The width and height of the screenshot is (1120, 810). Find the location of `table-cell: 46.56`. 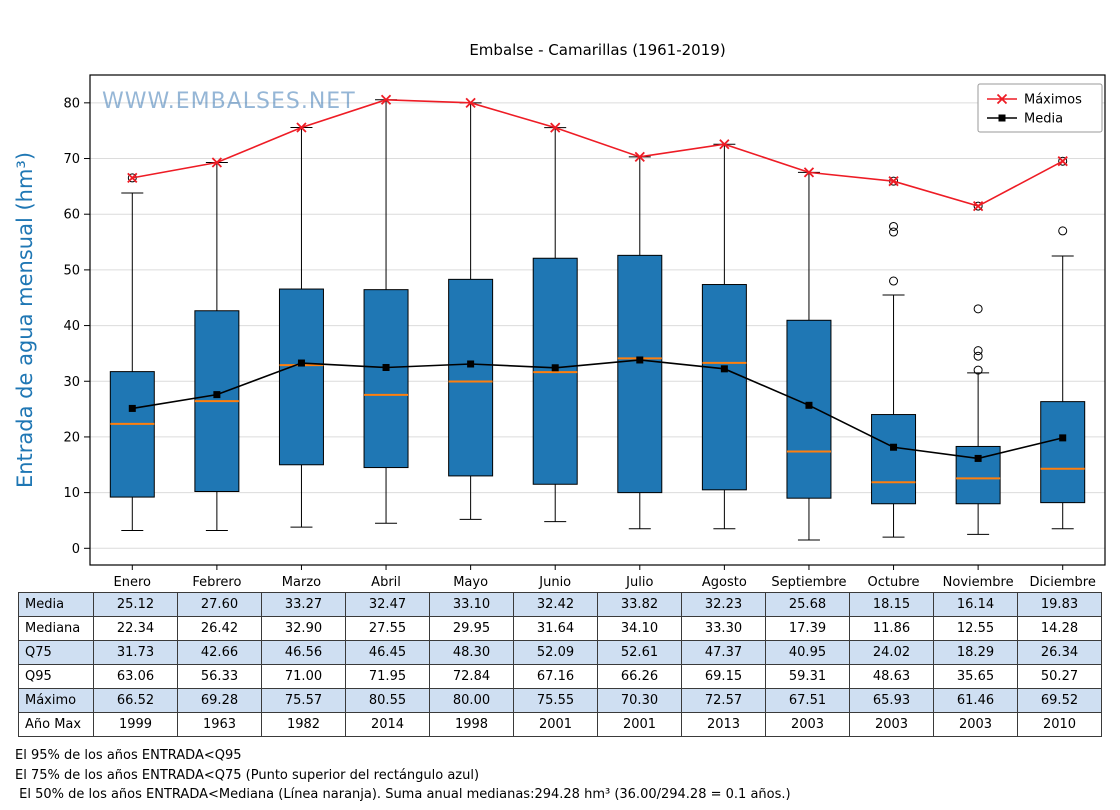

table-cell: 46.56 is located at coordinates (303, 652).